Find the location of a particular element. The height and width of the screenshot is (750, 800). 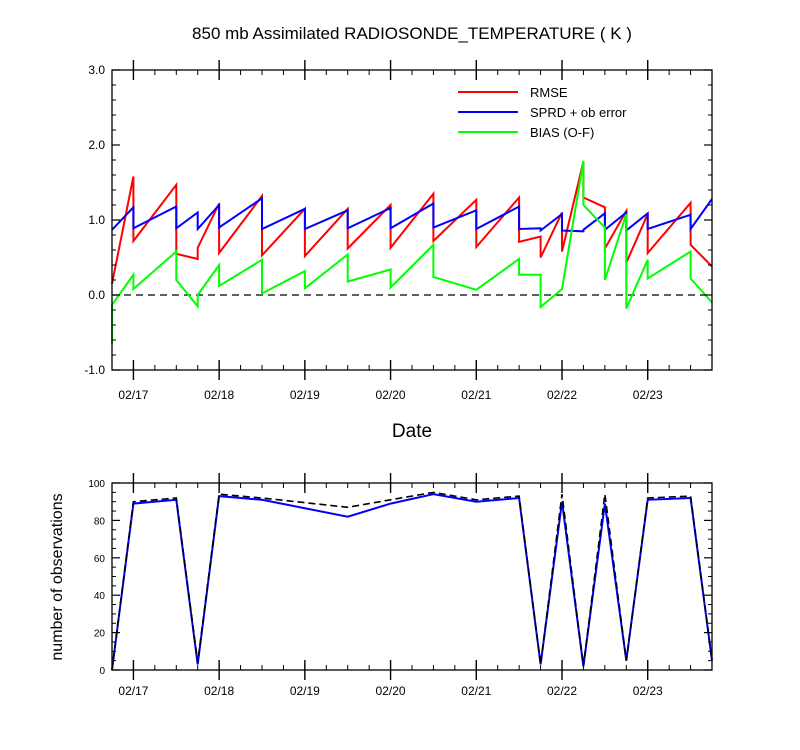

series-line-rmse is located at coordinates (412, 222).